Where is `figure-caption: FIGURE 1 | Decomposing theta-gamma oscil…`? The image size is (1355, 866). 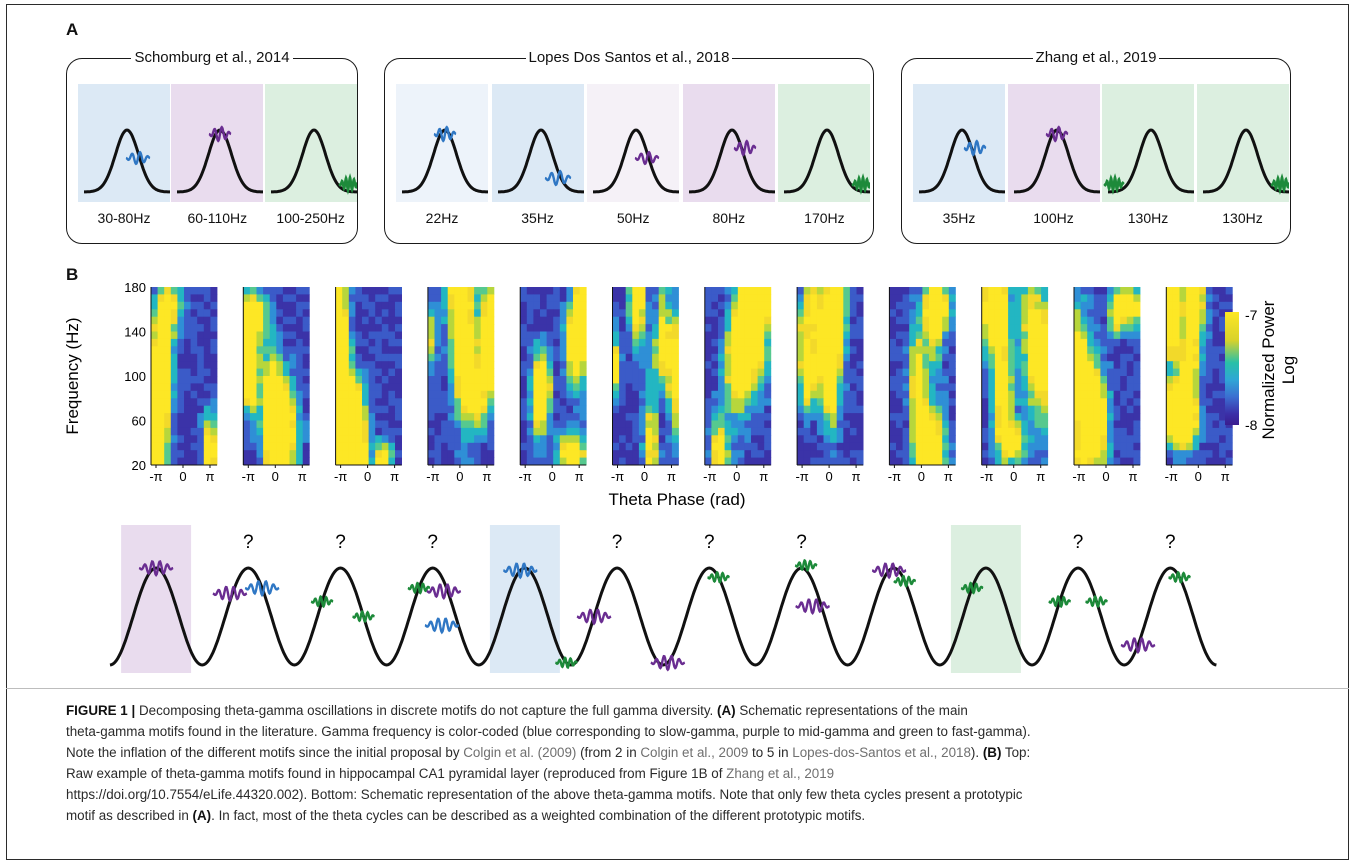
figure-caption: FIGURE 1 | Decomposing theta-gamma oscil… is located at coordinates (701, 763).